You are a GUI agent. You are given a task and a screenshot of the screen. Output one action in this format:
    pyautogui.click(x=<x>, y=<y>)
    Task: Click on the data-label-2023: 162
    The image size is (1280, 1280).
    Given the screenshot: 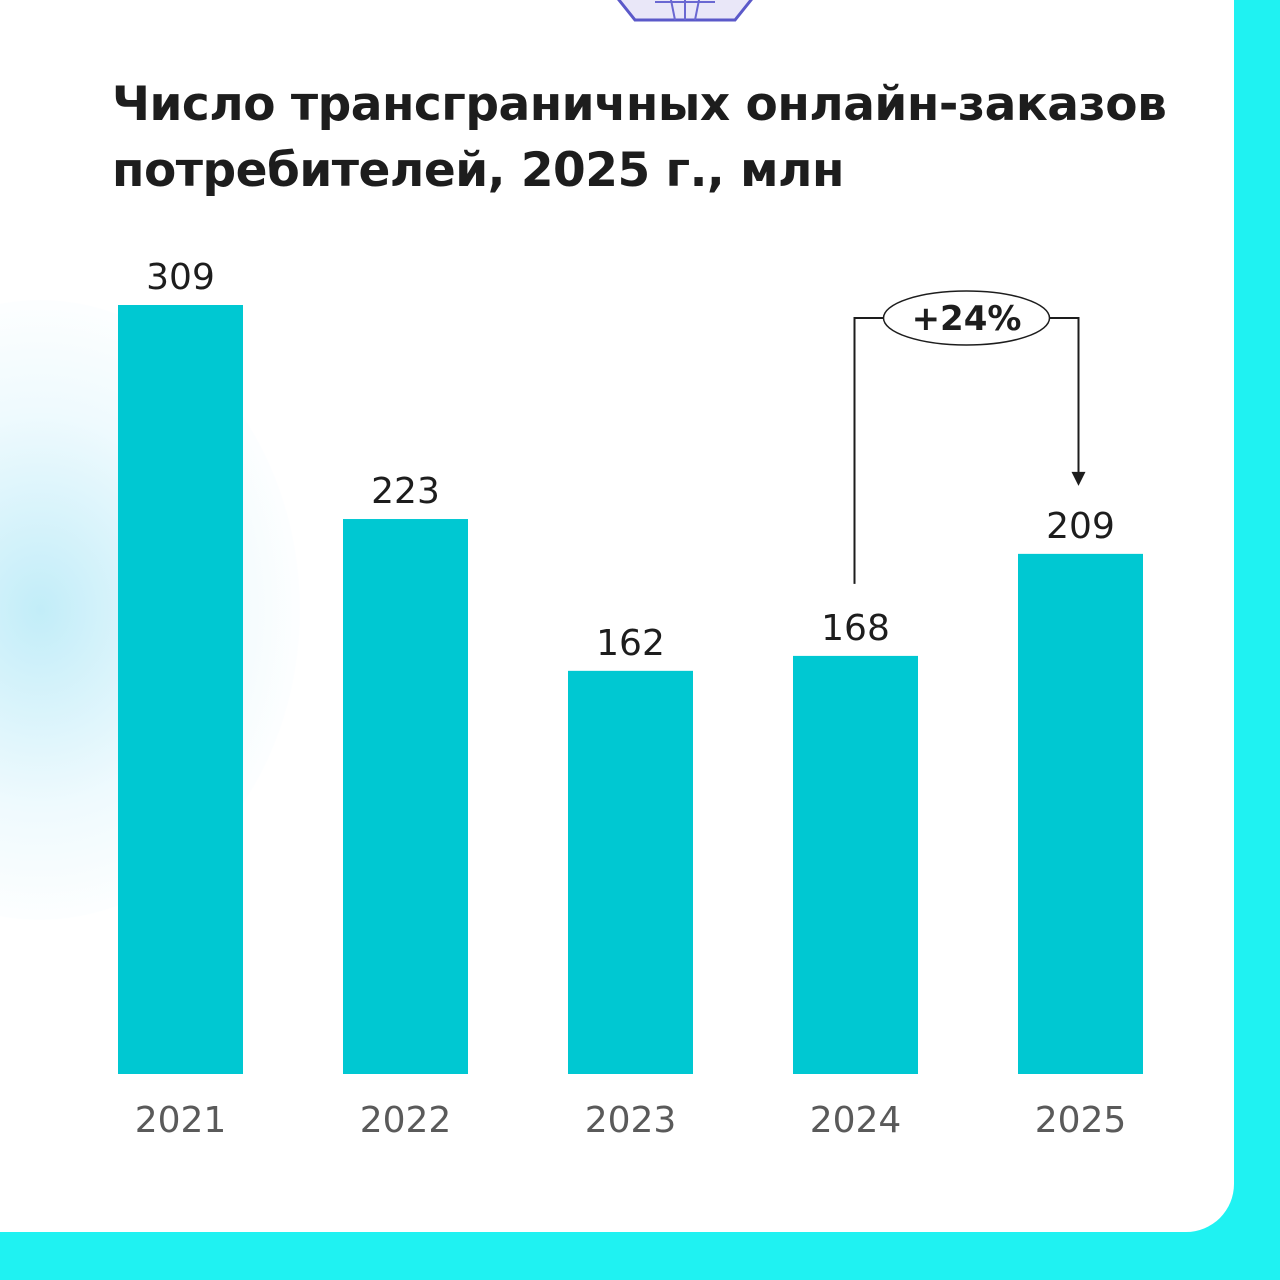 What is the action you would take?
    pyautogui.click(x=630, y=643)
    